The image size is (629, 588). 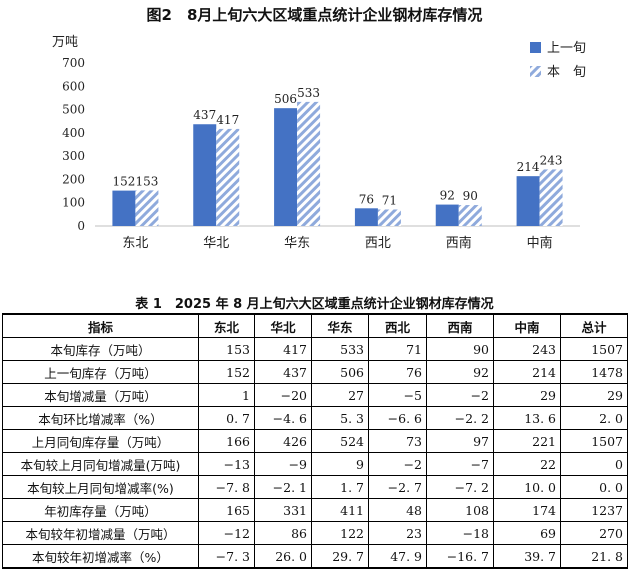 I want to click on table-cell: 22, so click(x=527, y=464).